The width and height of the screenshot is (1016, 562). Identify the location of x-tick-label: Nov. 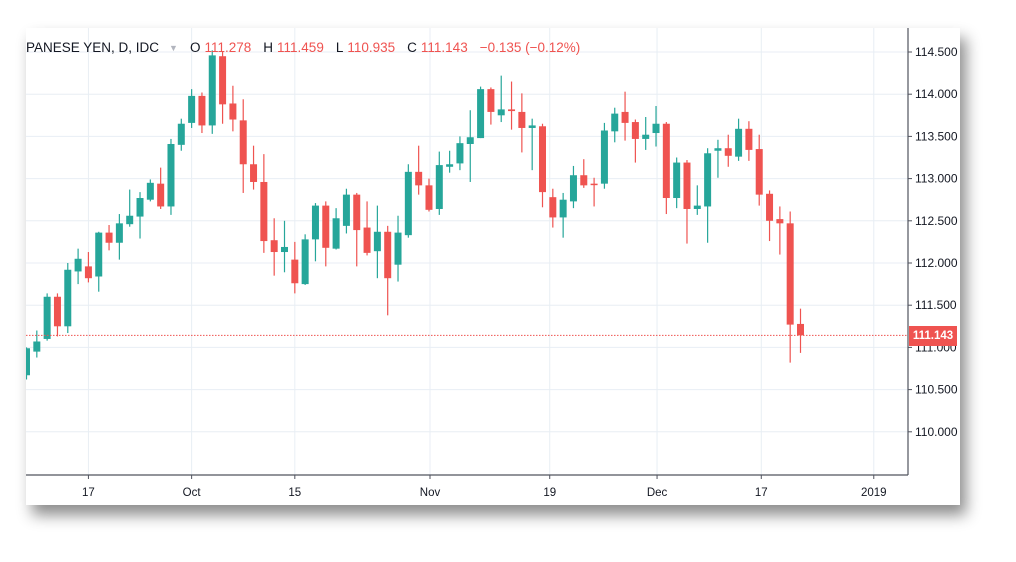
(430, 493).